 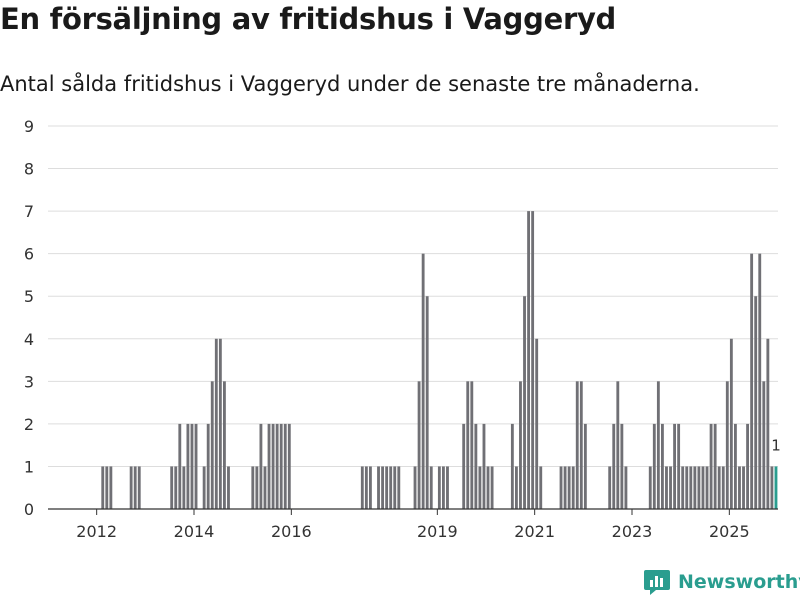 What do you see at coordinates (29, 296) in the screenshot?
I see `y-tick-label: 5` at bounding box center [29, 296].